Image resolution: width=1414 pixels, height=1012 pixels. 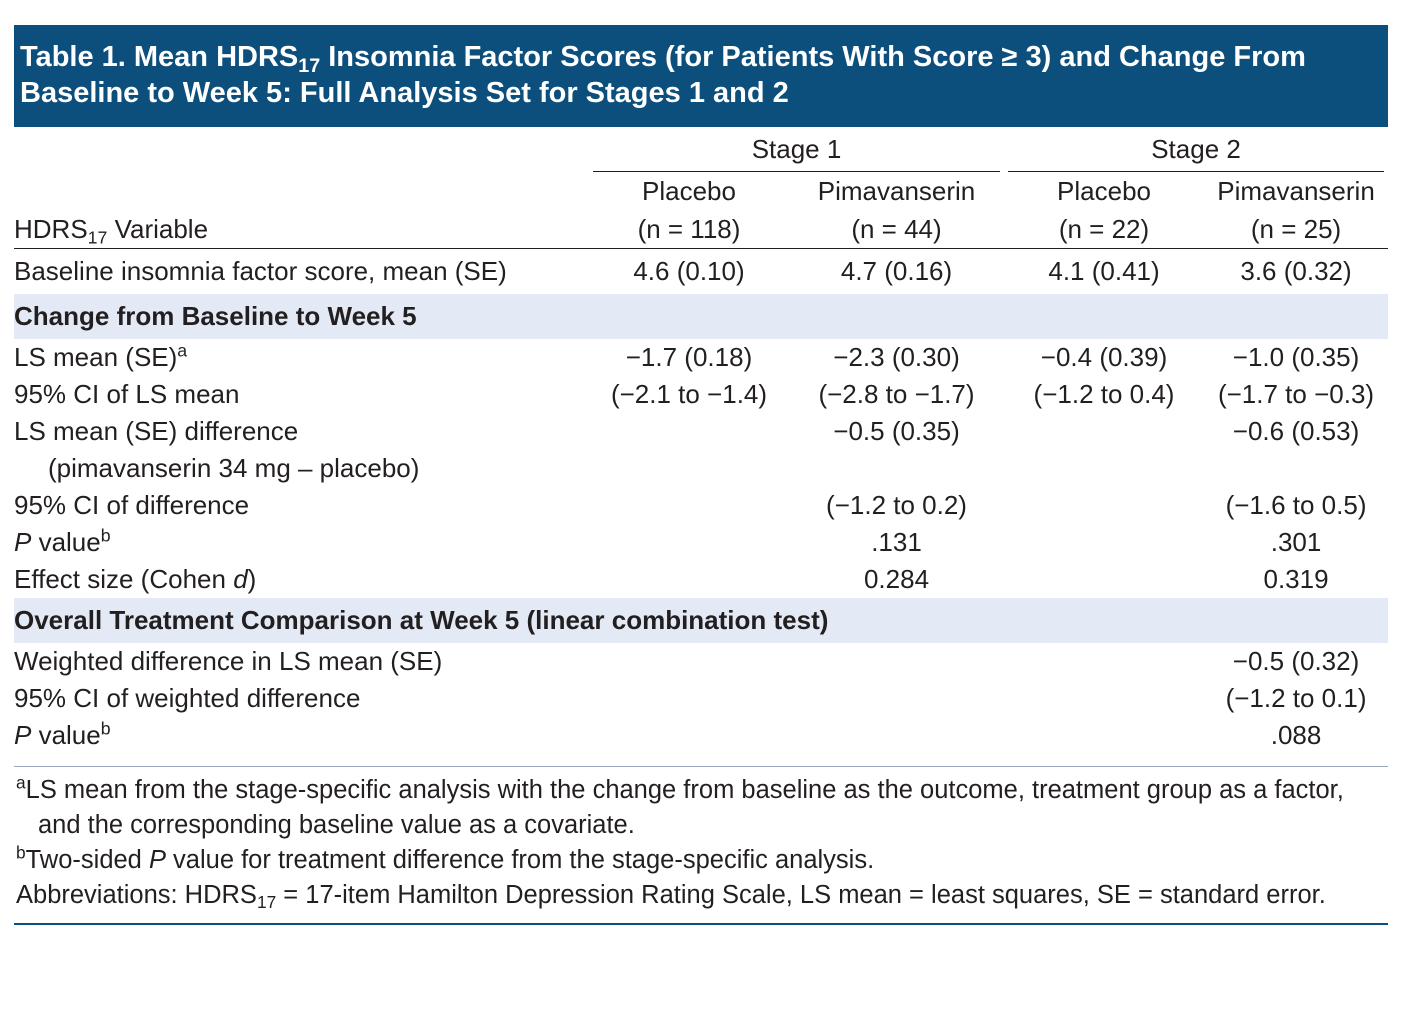 I want to click on group-n: (n = 25), so click(x=1296, y=229).